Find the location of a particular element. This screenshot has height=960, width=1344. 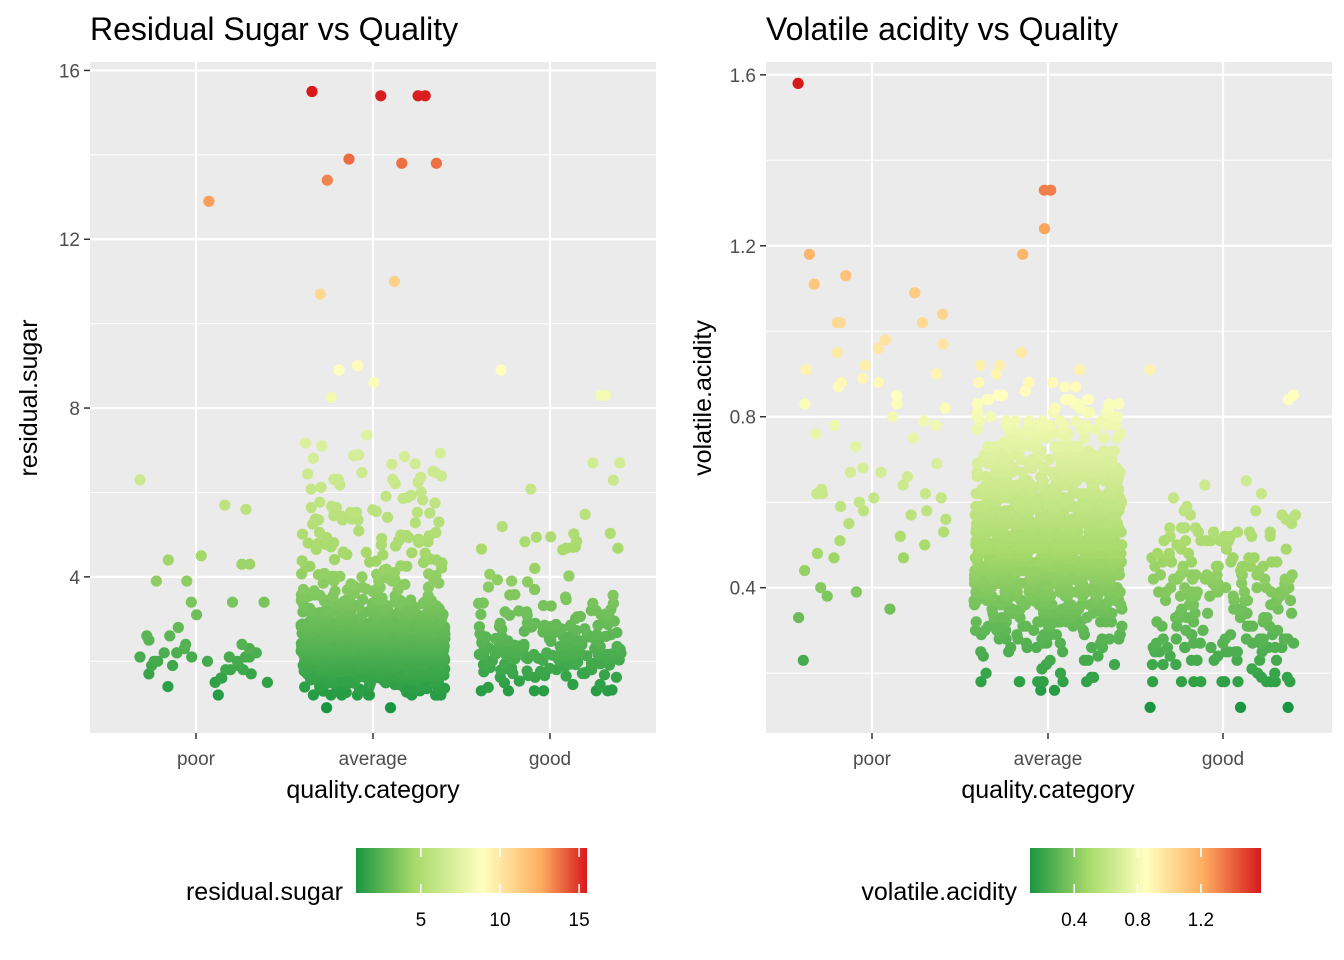

legend-ticks: 0.4 0.8 1.2 is located at coordinates (1137, 889).